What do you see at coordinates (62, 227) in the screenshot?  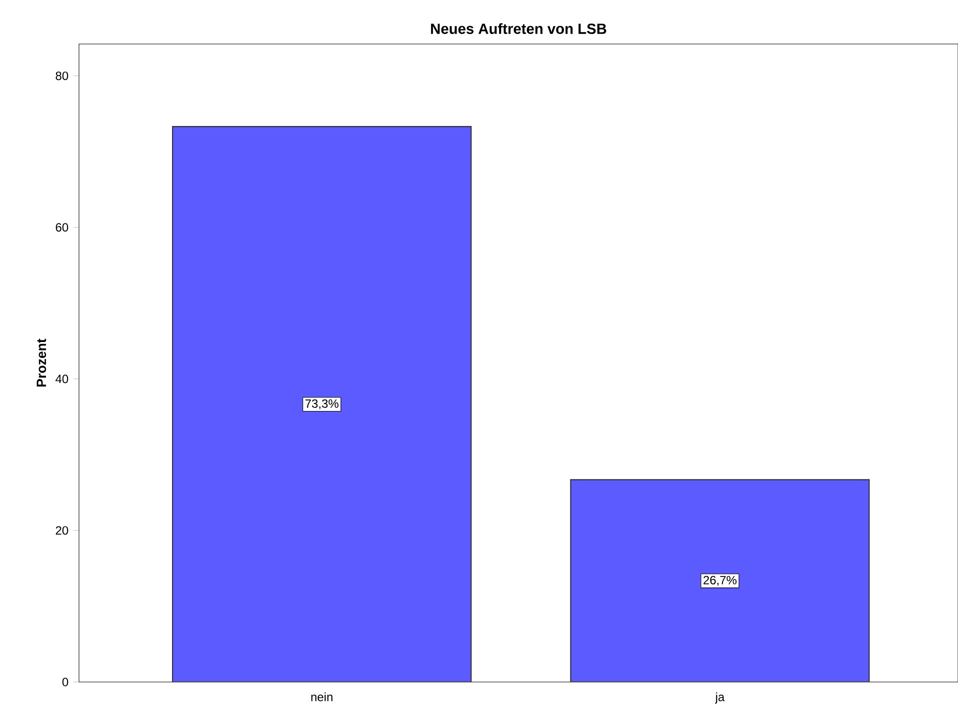 I see `y-tick-label: 60` at bounding box center [62, 227].